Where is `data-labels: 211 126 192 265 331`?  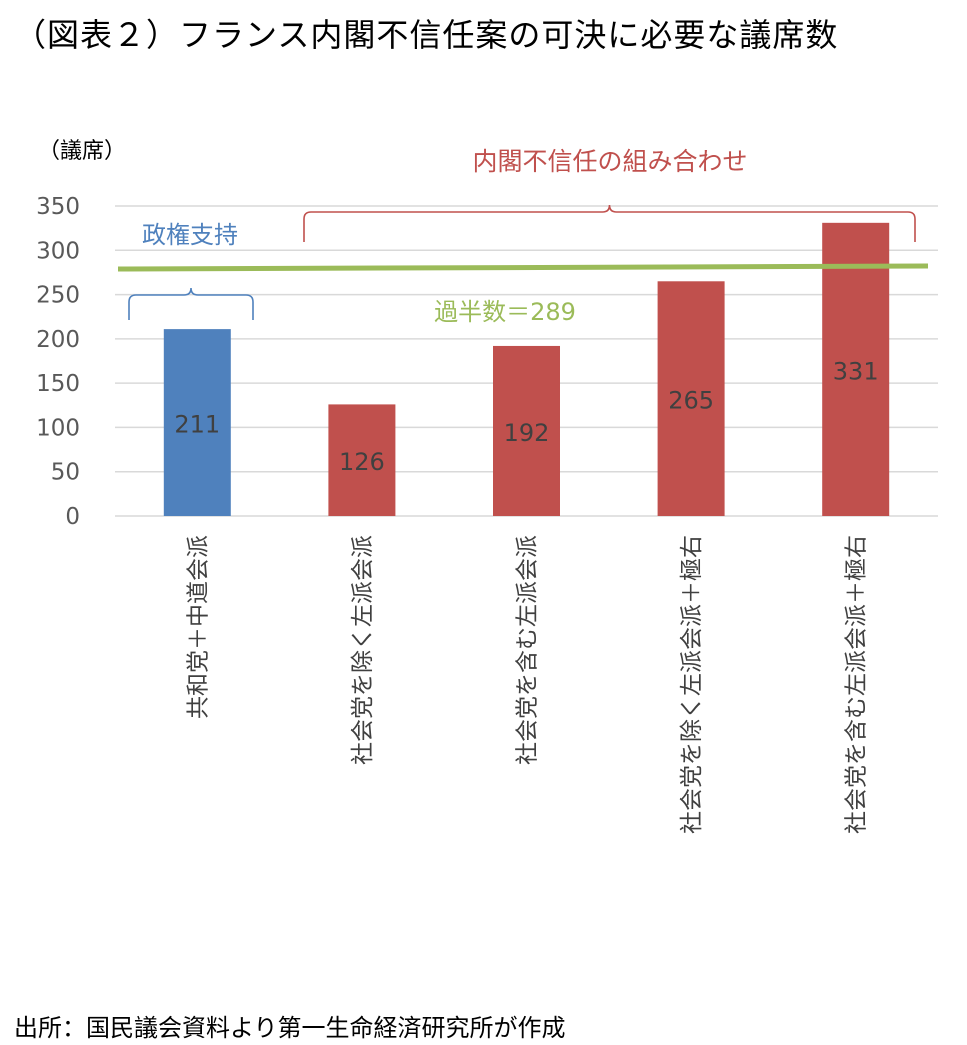
data-labels: 211 126 192 265 331 is located at coordinates (526, 416).